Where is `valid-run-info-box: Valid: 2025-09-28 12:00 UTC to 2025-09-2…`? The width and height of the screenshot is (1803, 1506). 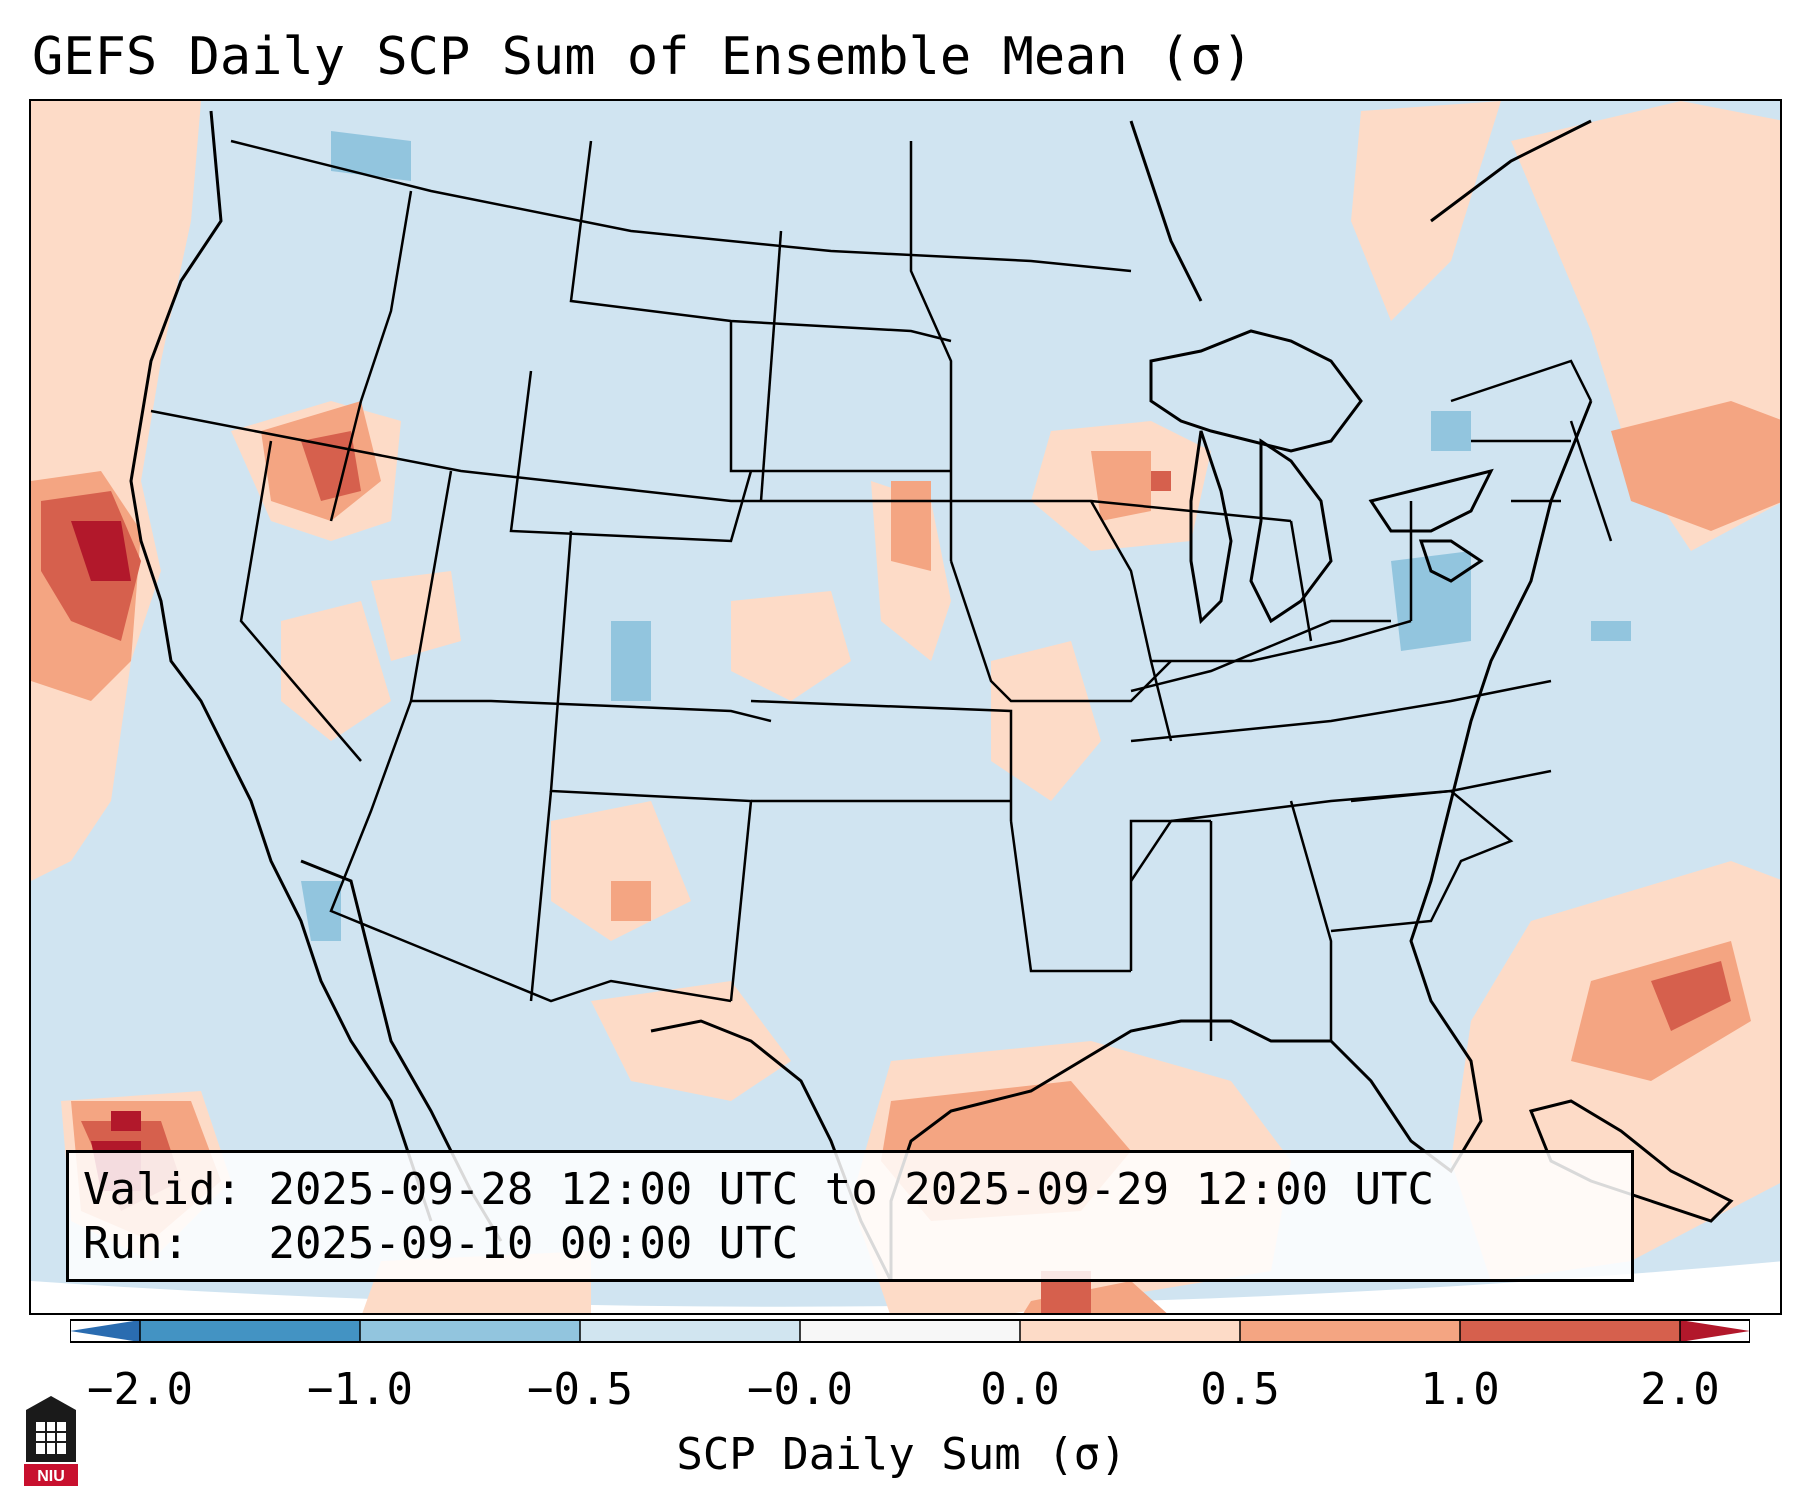
valid-run-info-box: Valid: 2025-09-28 12:00 UTC to 2025-09-2… is located at coordinates (850, 1216).